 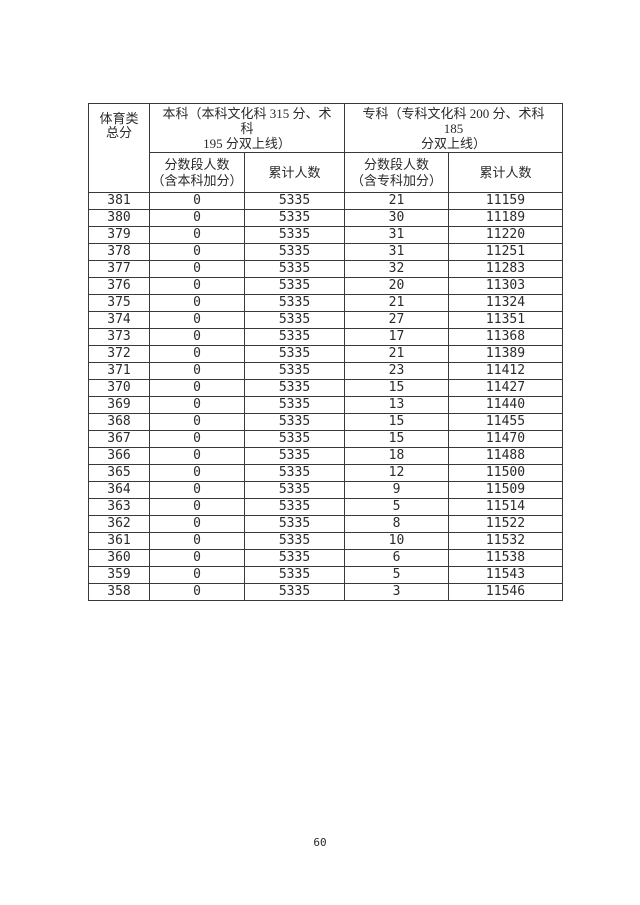 What do you see at coordinates (325, 507) in the screenshot?
I see `table-row: 363 0 5335 5 11514` at bounding box center [325, 507].